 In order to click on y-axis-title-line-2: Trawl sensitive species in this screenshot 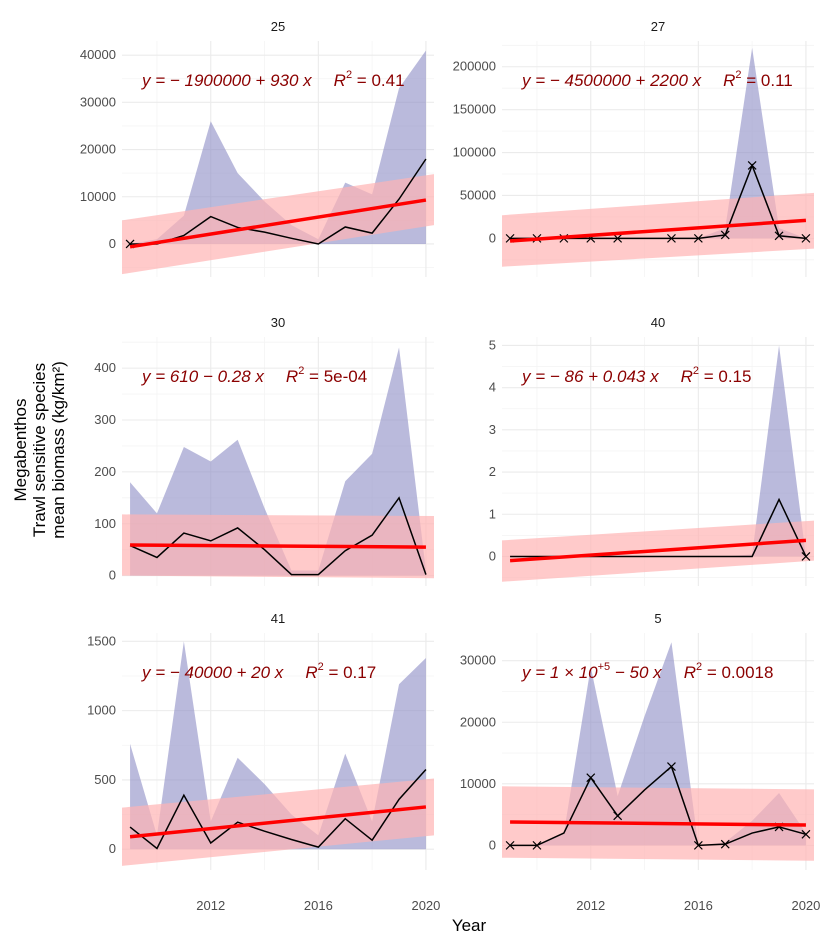, I will do `click(39, 450)`.